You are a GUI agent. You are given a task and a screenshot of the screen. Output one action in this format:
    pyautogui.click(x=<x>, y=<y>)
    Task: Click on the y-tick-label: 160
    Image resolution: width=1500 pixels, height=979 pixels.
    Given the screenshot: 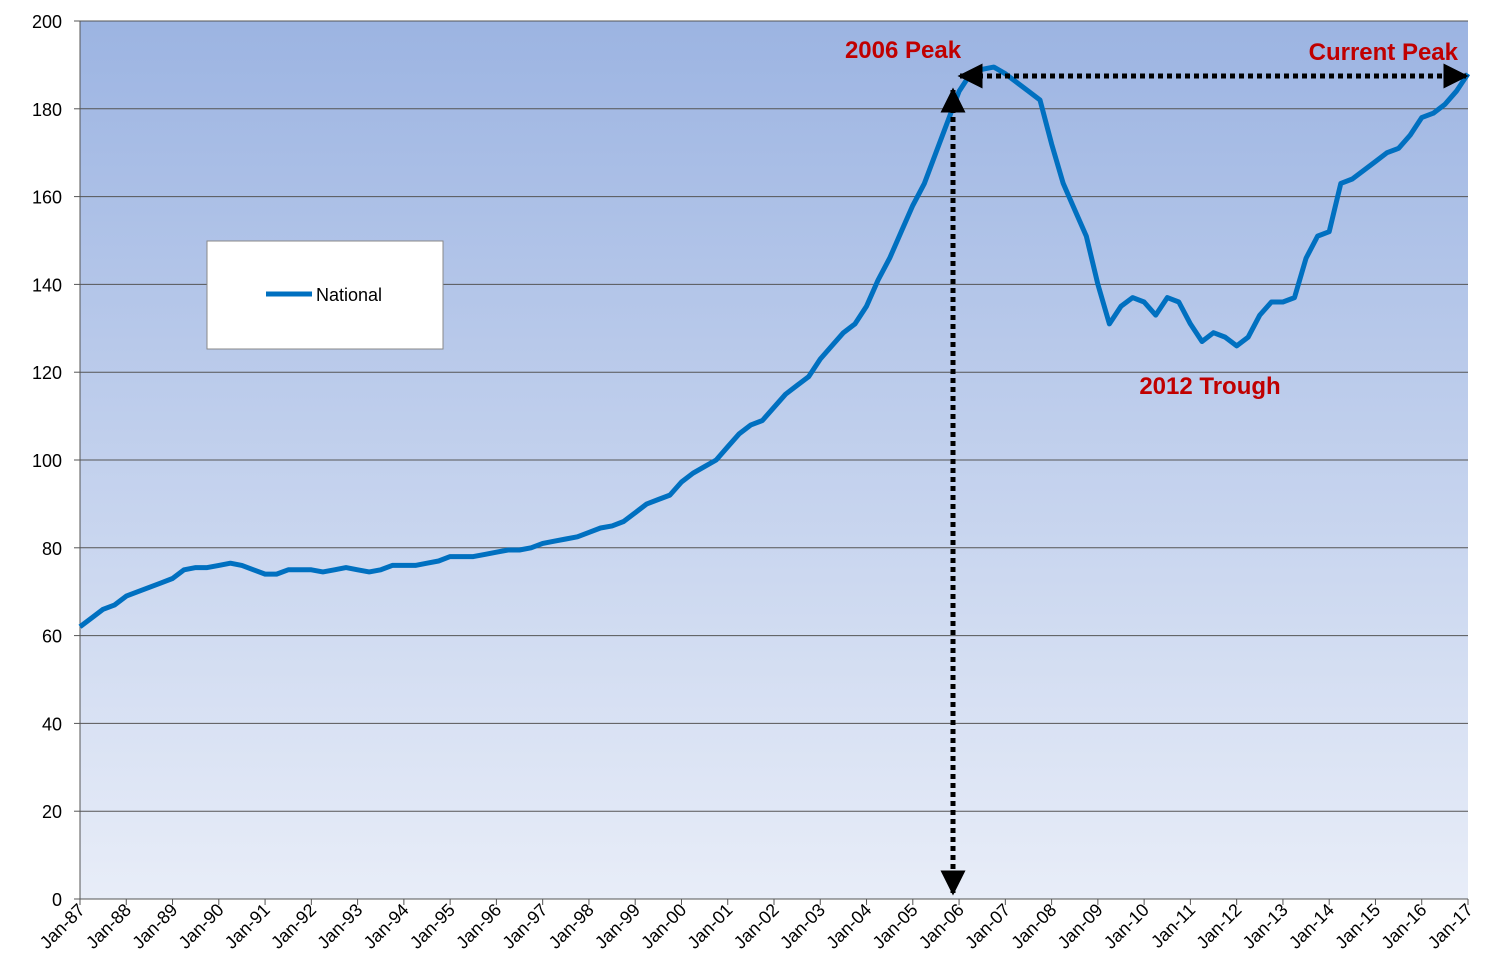 What is the action you would take?
    pyautogui.click(x=47, y=198)
    